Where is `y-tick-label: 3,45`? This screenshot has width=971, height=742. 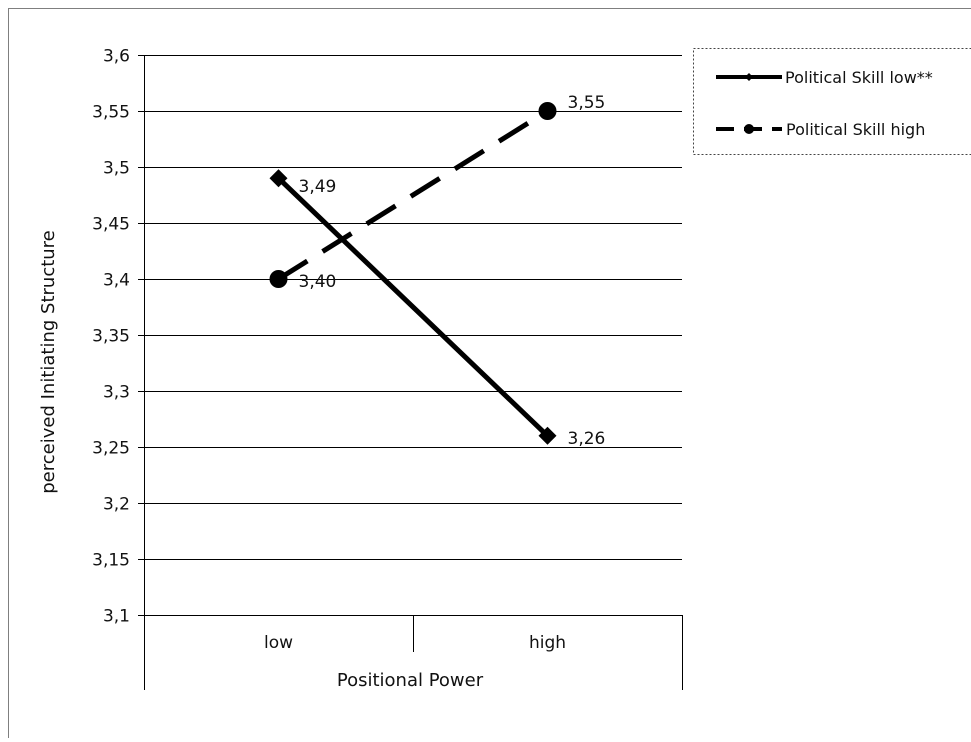
y-tick-label: 3,45 is located at coordinates (111, 225).